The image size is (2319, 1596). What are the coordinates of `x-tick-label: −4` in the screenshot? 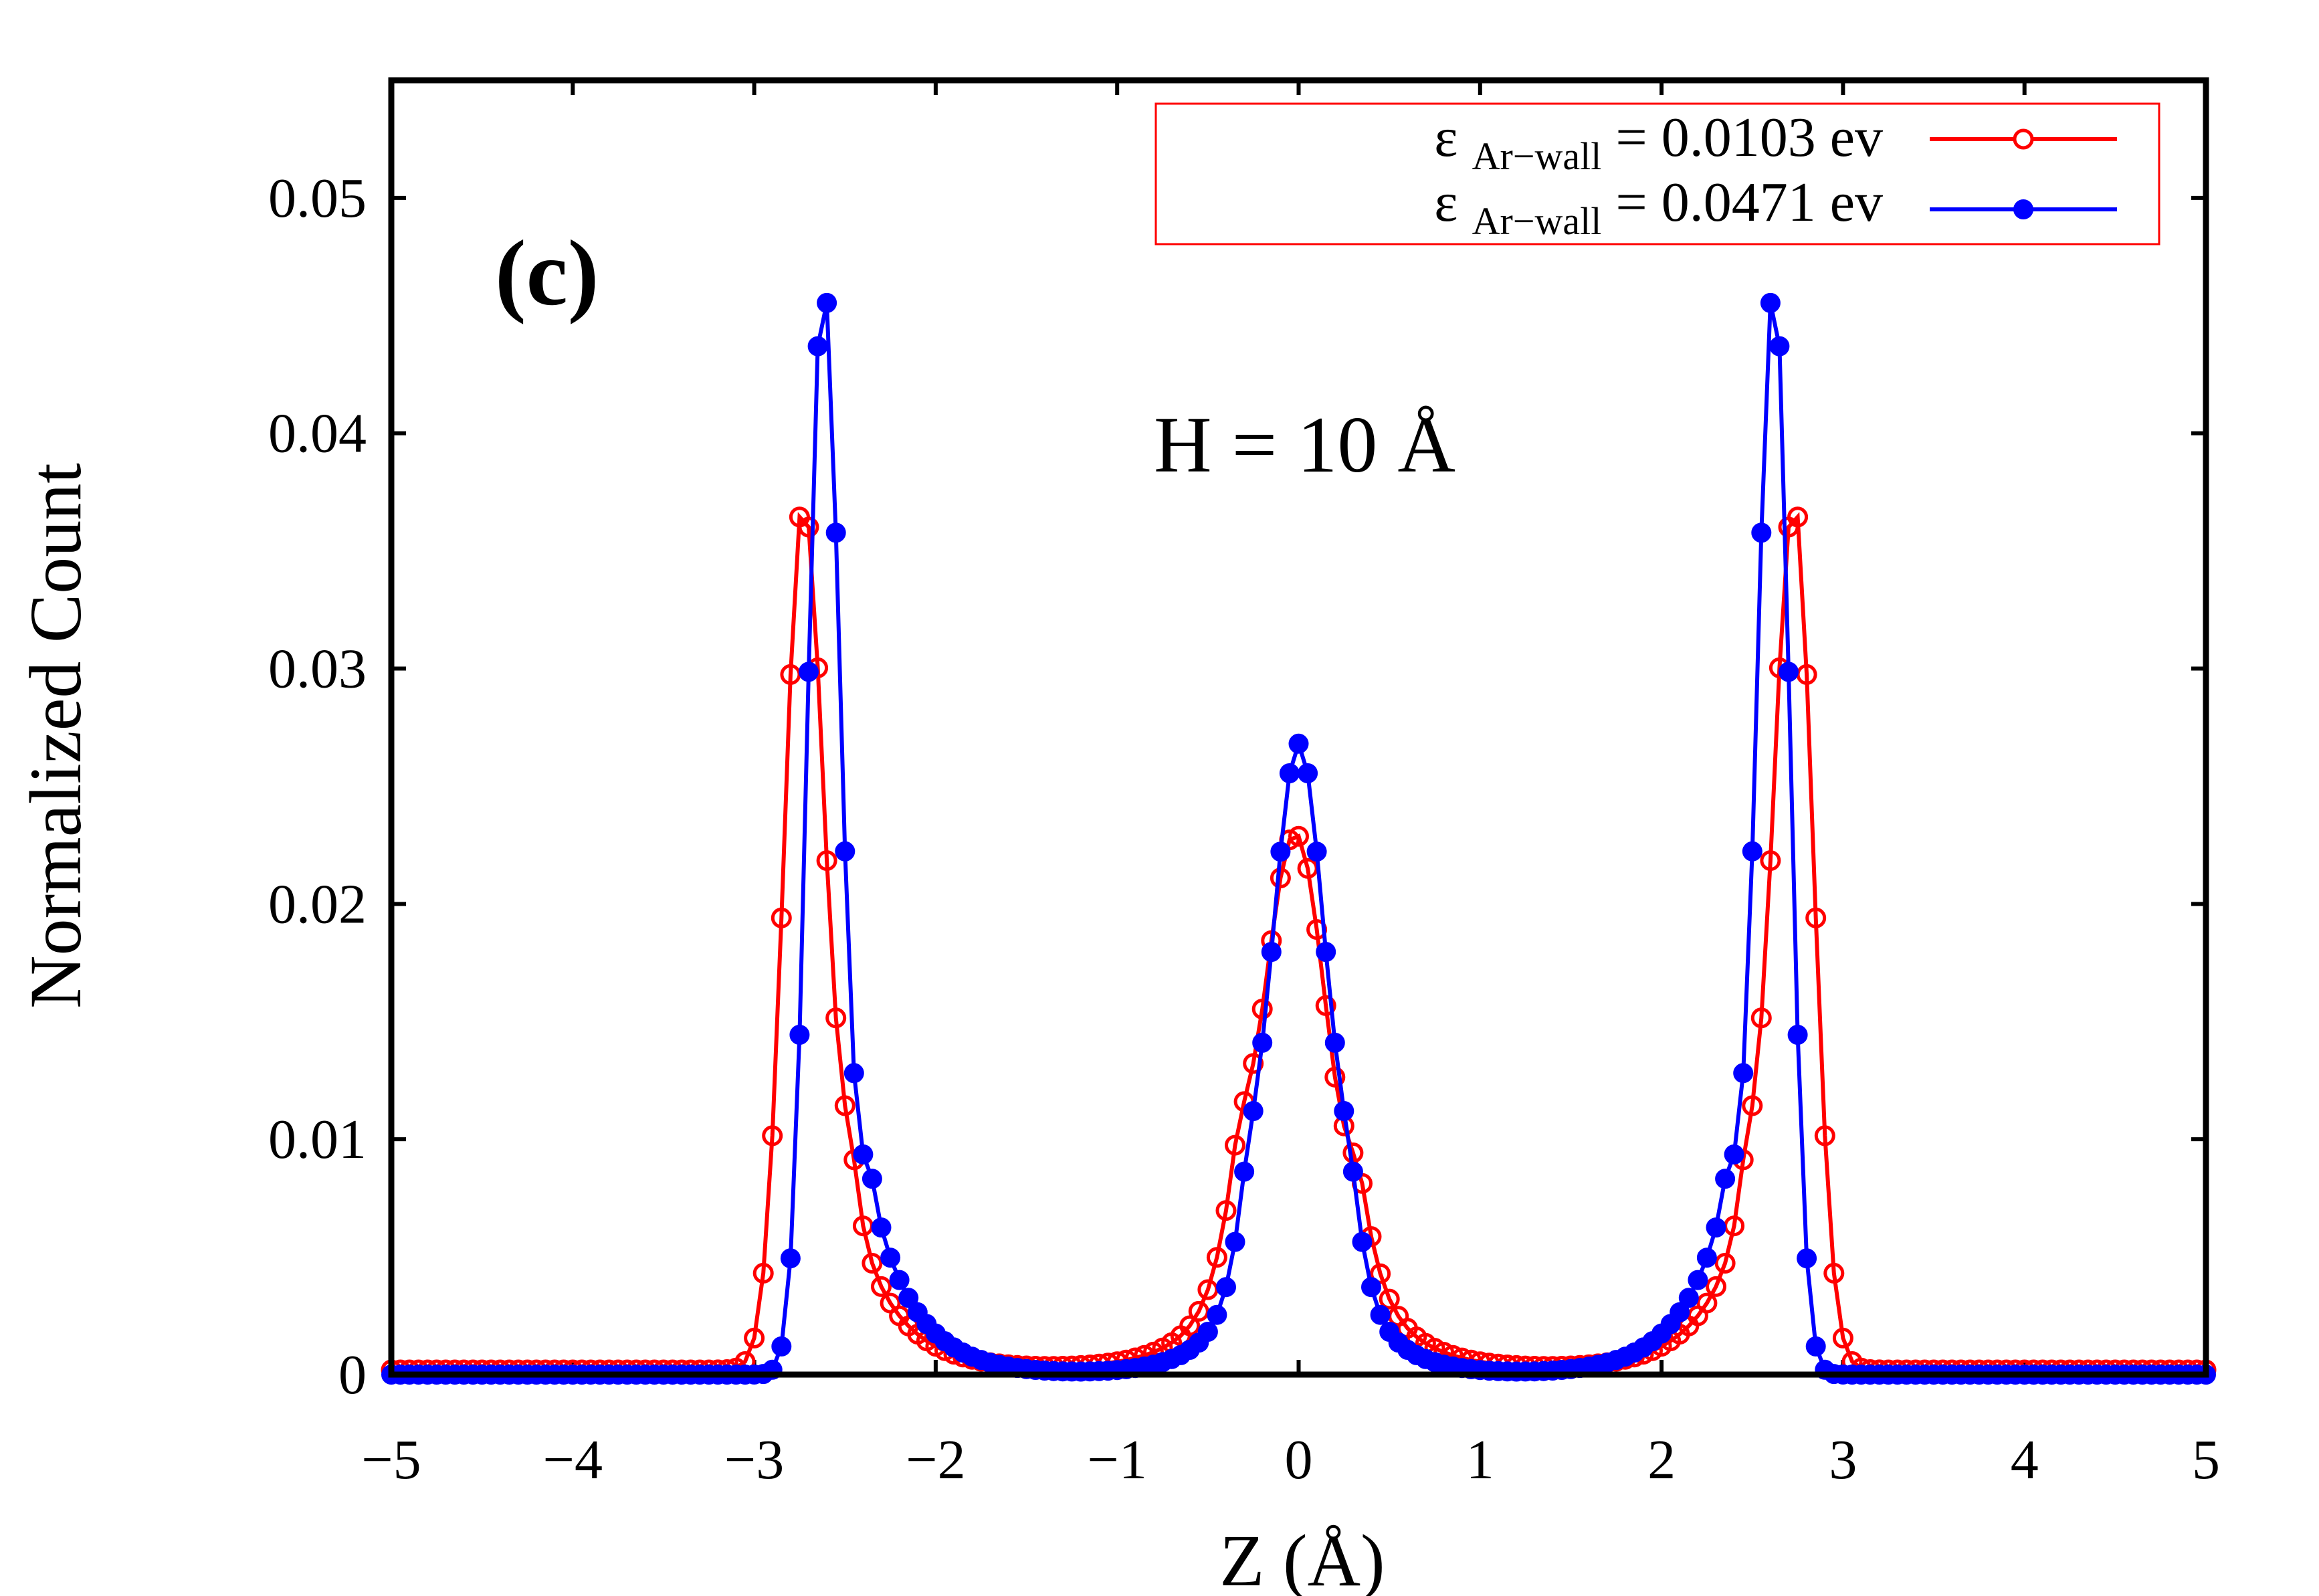 It's located at (573, 1460).